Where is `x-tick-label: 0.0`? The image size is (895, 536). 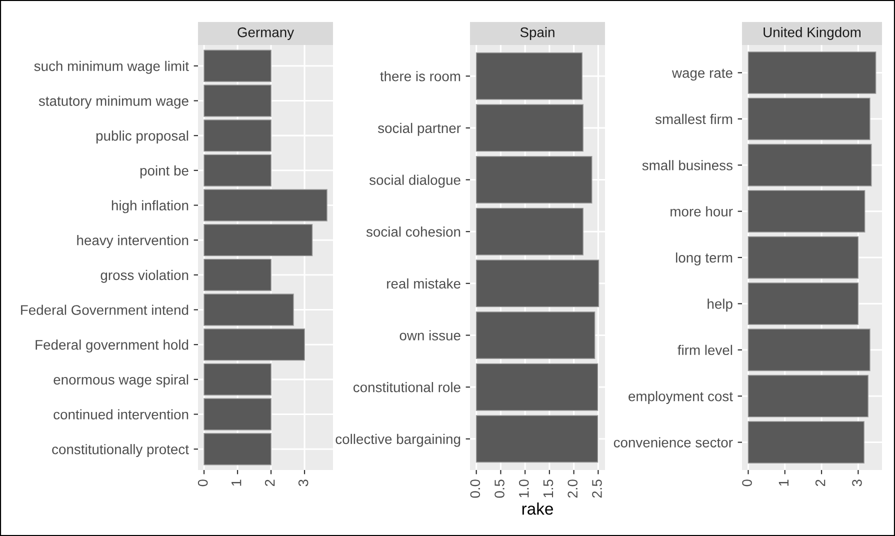
x-tick-label: 0.0 is located at coordinates (475, 489).